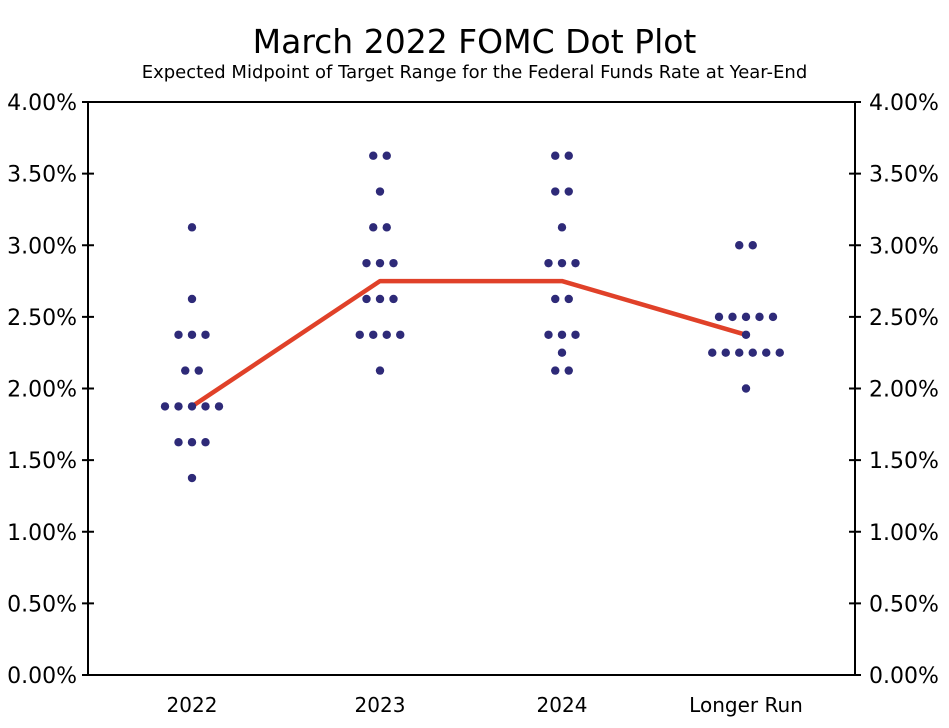 The height and width of the screenshot is (728, 949). Describe the element at coordinates (562, 705) in the screenshot. I see `x-tick-label: 2024` at that location.